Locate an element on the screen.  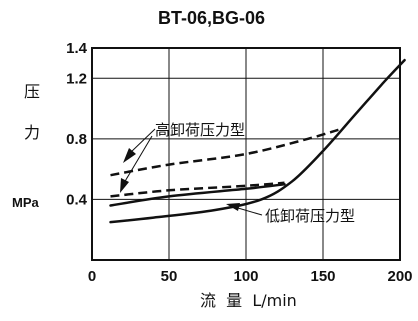
x-tick-label-2: 100 is located at coordinates (245, 276).